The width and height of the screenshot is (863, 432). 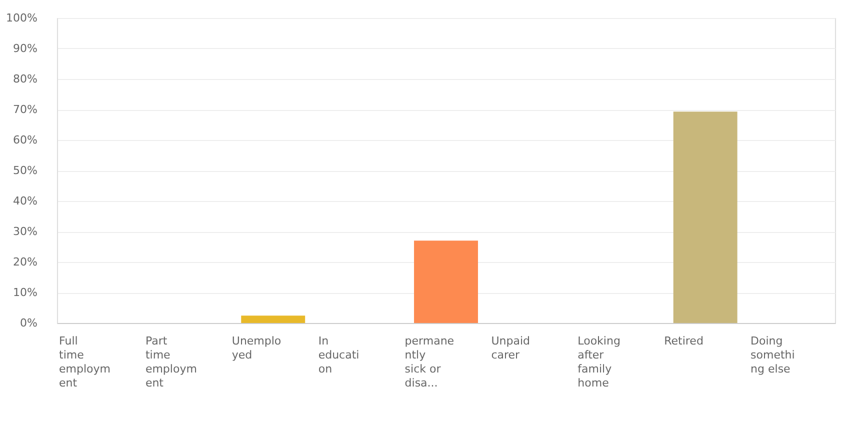 What do you see at coordinates (25, 48) in the screenshot?
I see `y-tick-label: 90%` at bounding box center [25, 48].